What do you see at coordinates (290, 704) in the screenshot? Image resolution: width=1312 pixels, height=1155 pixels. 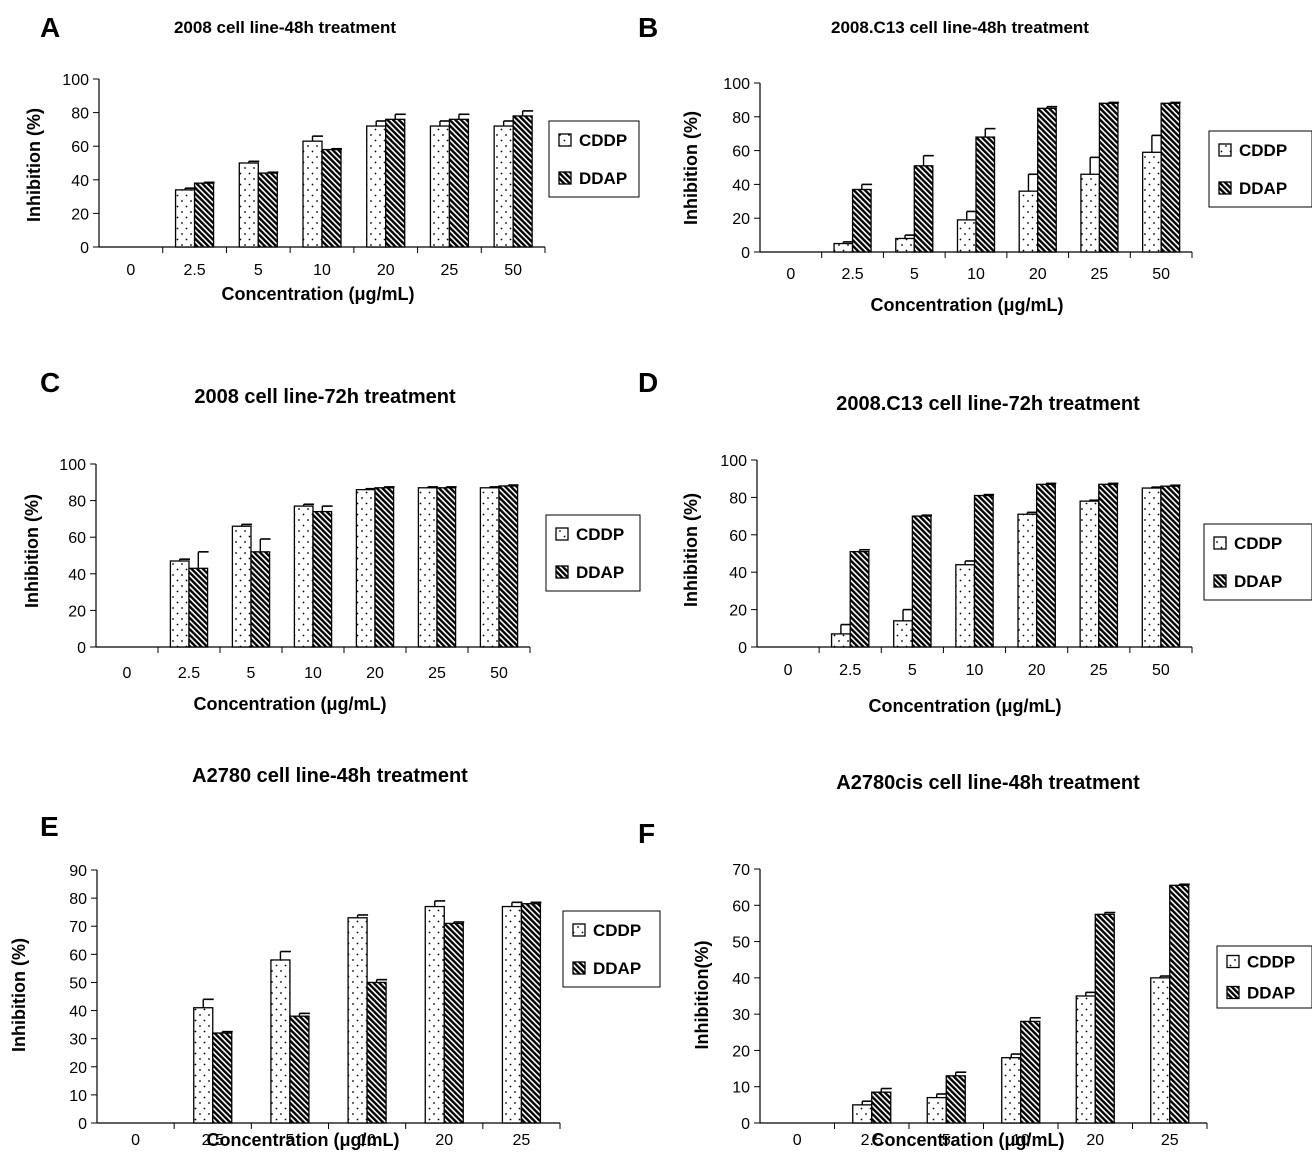 I see `panel-c-x-label: Concentration (μg/mL)` at bounding box center [290, 704].